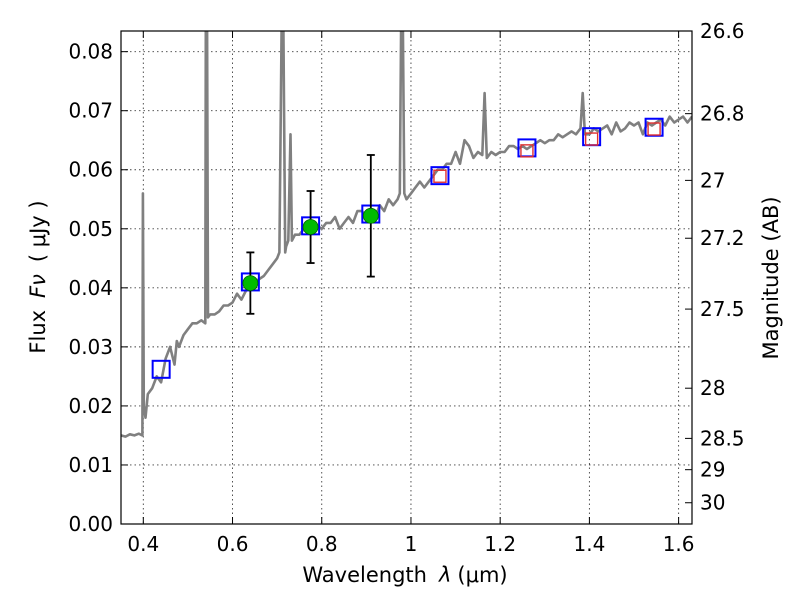 The image size is (800, 600). I want to click on y-tick-label: 0.01, so click(90, 465).